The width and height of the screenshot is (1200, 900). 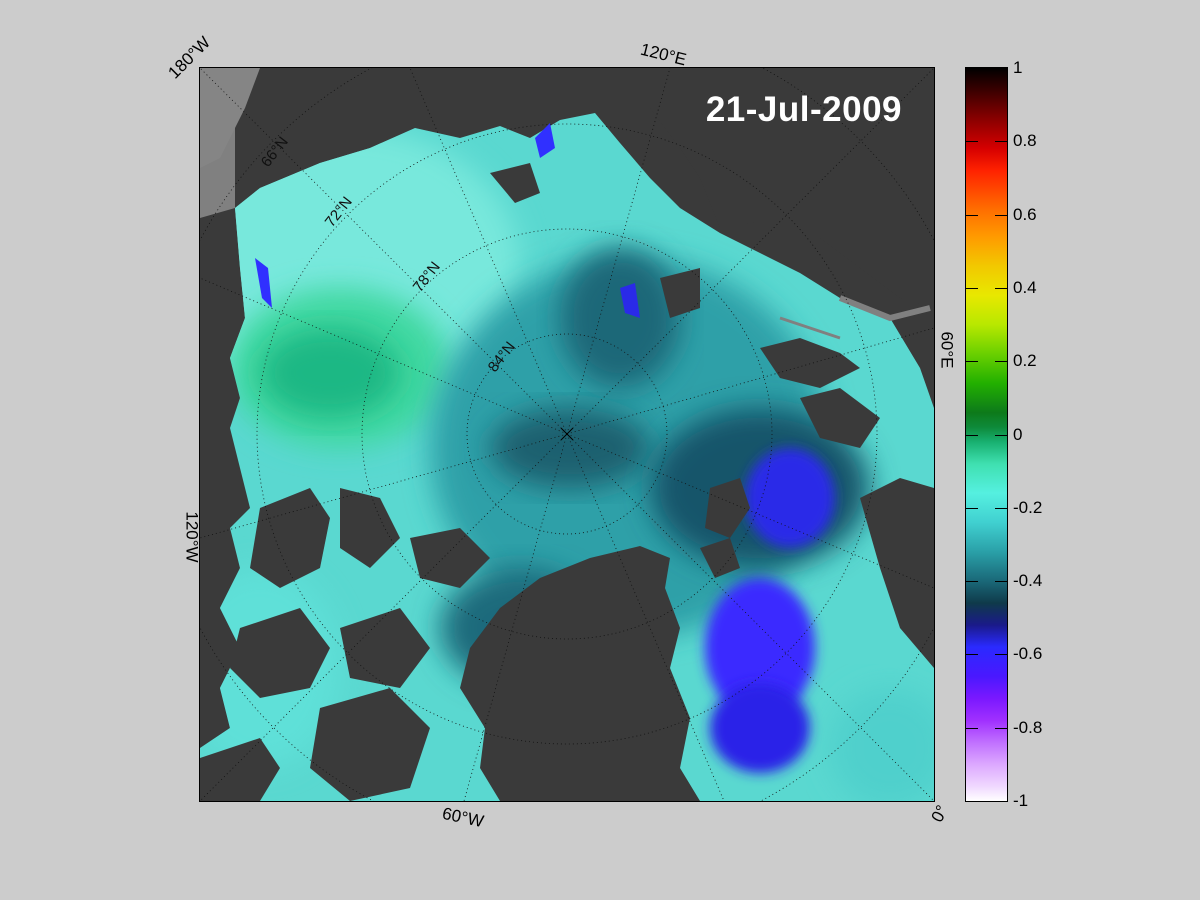 What do you see at coordinates (1028, 727) in the screenshot?
I see `colorbar-tick-label: -0.8` at bounding box center [1028, 727].